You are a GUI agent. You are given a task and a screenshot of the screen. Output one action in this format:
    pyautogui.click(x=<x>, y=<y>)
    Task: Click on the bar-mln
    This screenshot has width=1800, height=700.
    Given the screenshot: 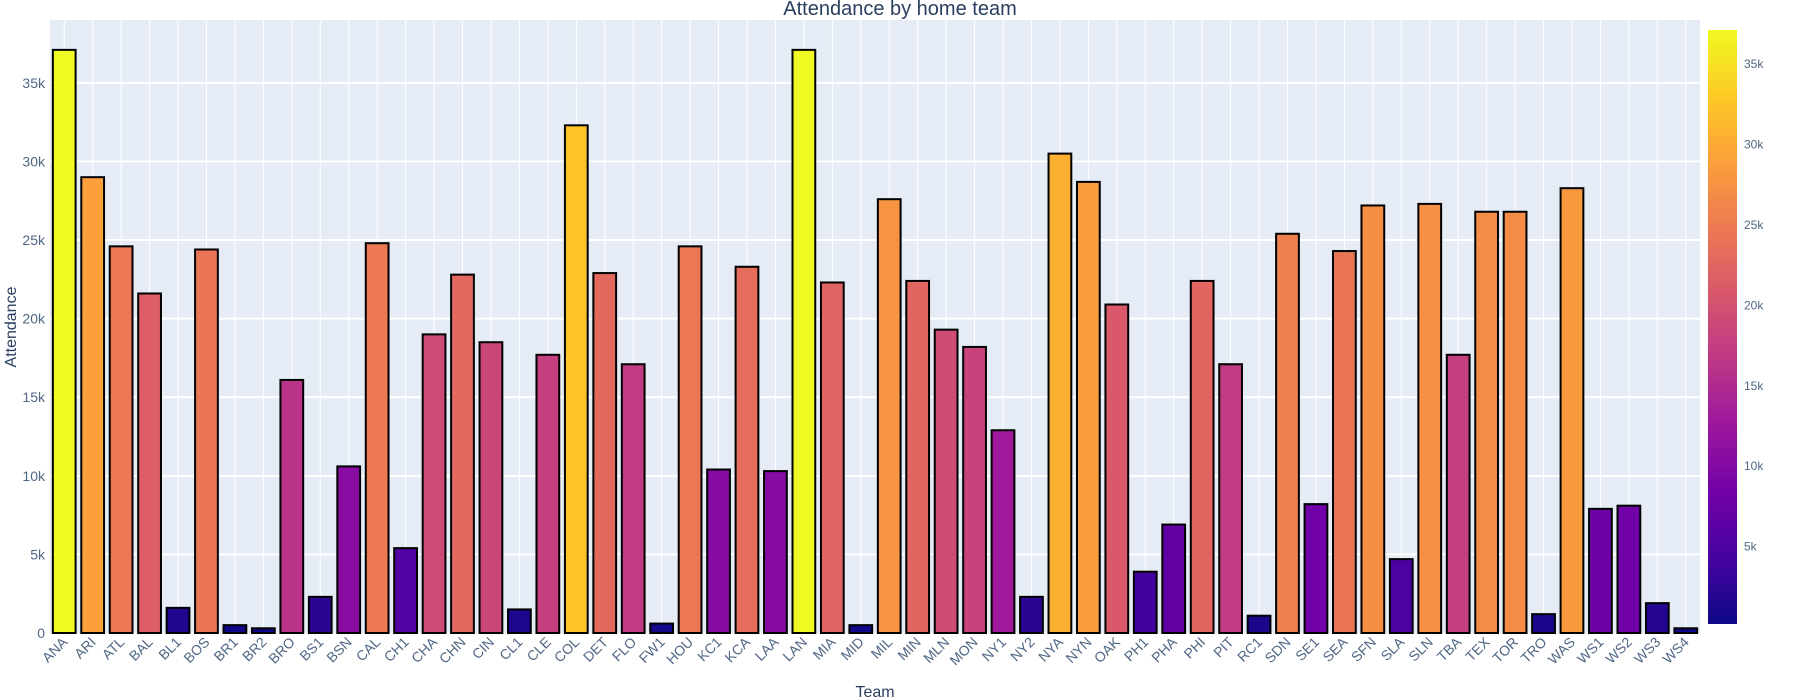 What is the action you would take?
    pyautogui.click(x=946, y=481)
    